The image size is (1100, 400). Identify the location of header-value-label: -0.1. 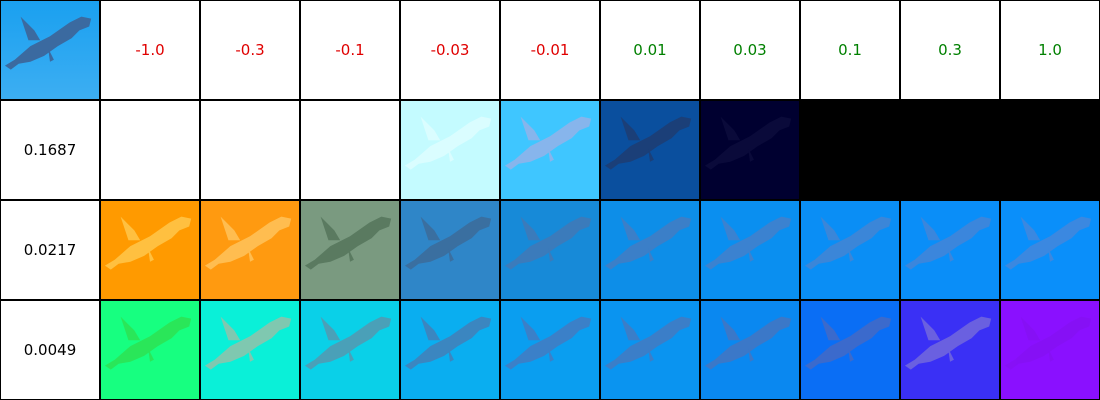
(350, 50).